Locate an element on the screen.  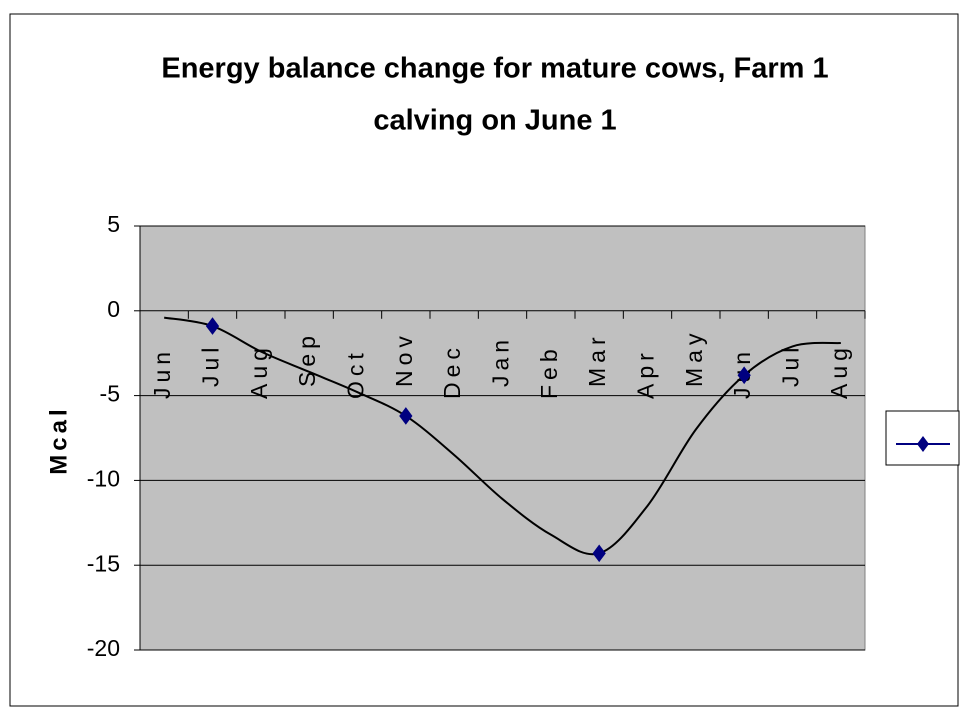
x-tick-label: Mar is located at coordinates (597, 359).